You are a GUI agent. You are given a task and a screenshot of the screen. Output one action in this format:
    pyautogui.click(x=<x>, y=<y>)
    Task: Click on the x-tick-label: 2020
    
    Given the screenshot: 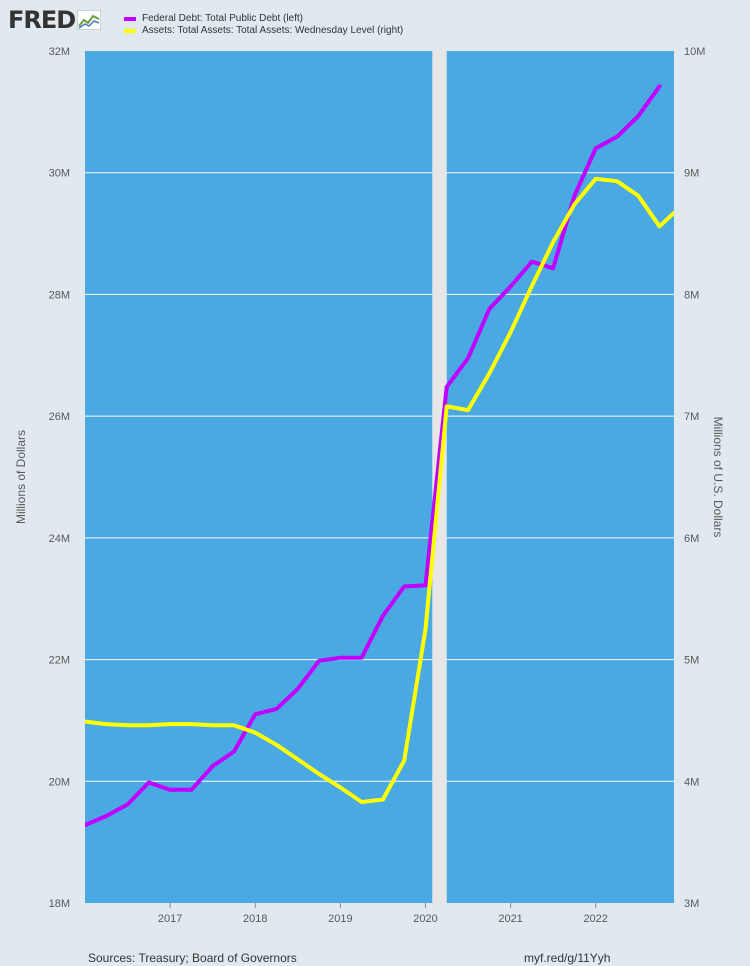 What is the action you would take?
    pyautogui.click(x=425, y=919)
    